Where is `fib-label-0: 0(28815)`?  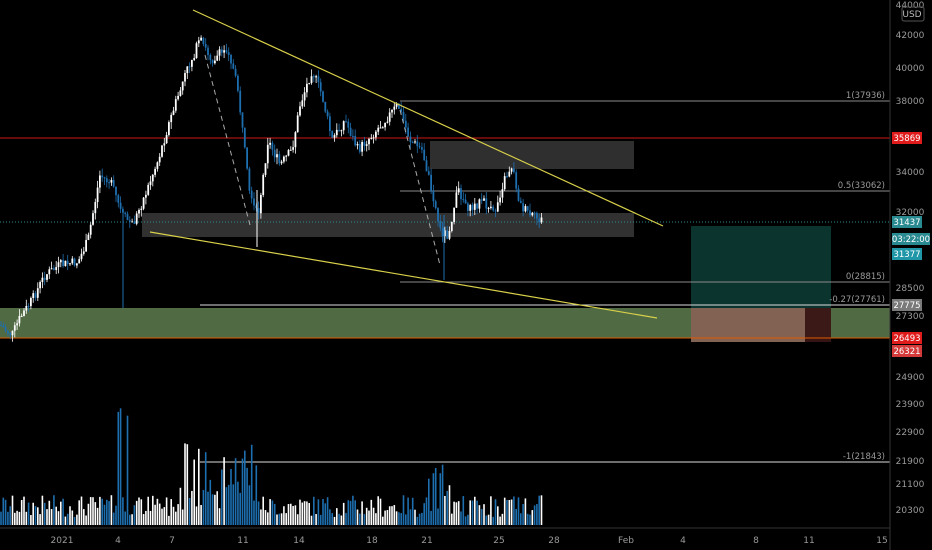 fib-label-0: 0(28815) is located at coordinates (865, 277).